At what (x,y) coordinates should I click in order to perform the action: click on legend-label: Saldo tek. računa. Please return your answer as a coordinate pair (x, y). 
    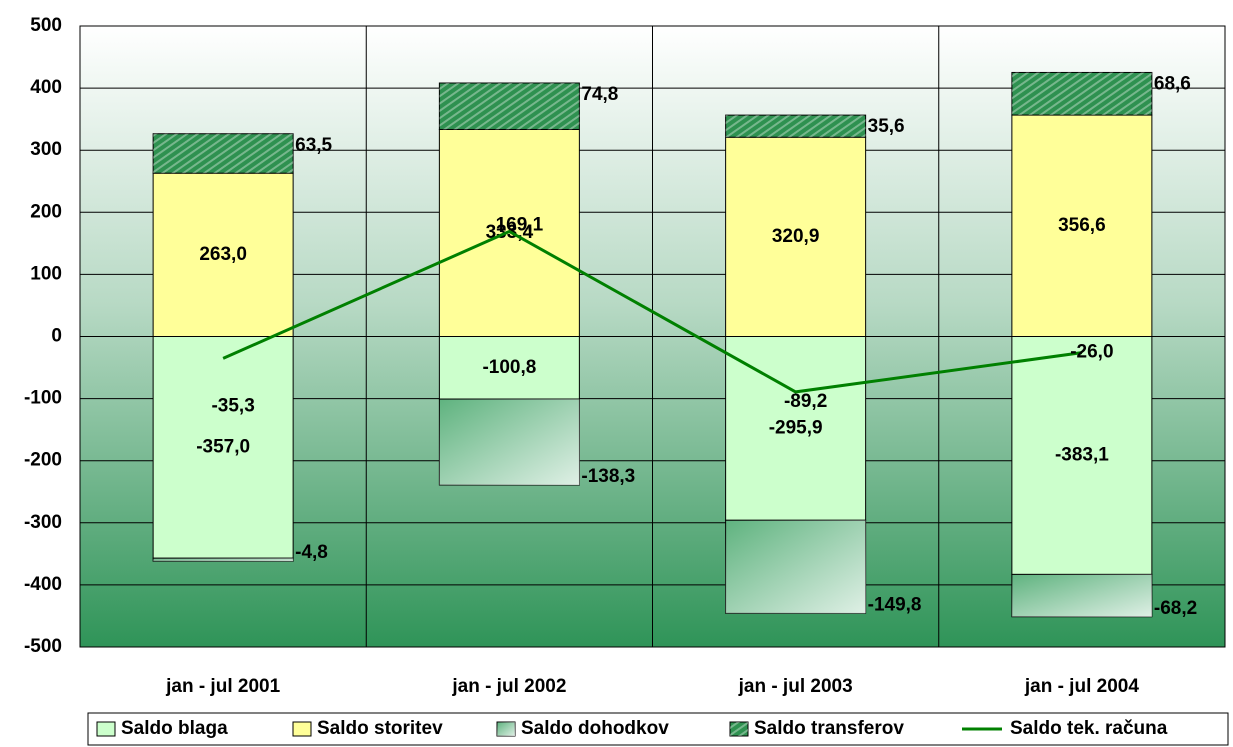
    Looking at the image, I should click on (1089, 728).